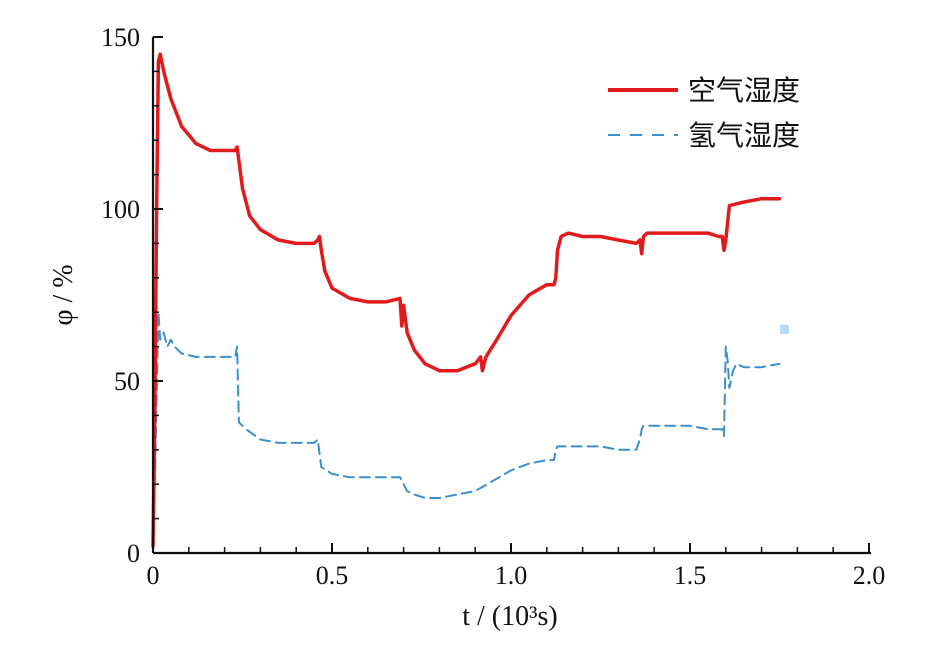  What do you see at coordinates (744, 90) in the screenshot?
I see `legend-label-air: 空气湿度` at bounding box center [744, 90].